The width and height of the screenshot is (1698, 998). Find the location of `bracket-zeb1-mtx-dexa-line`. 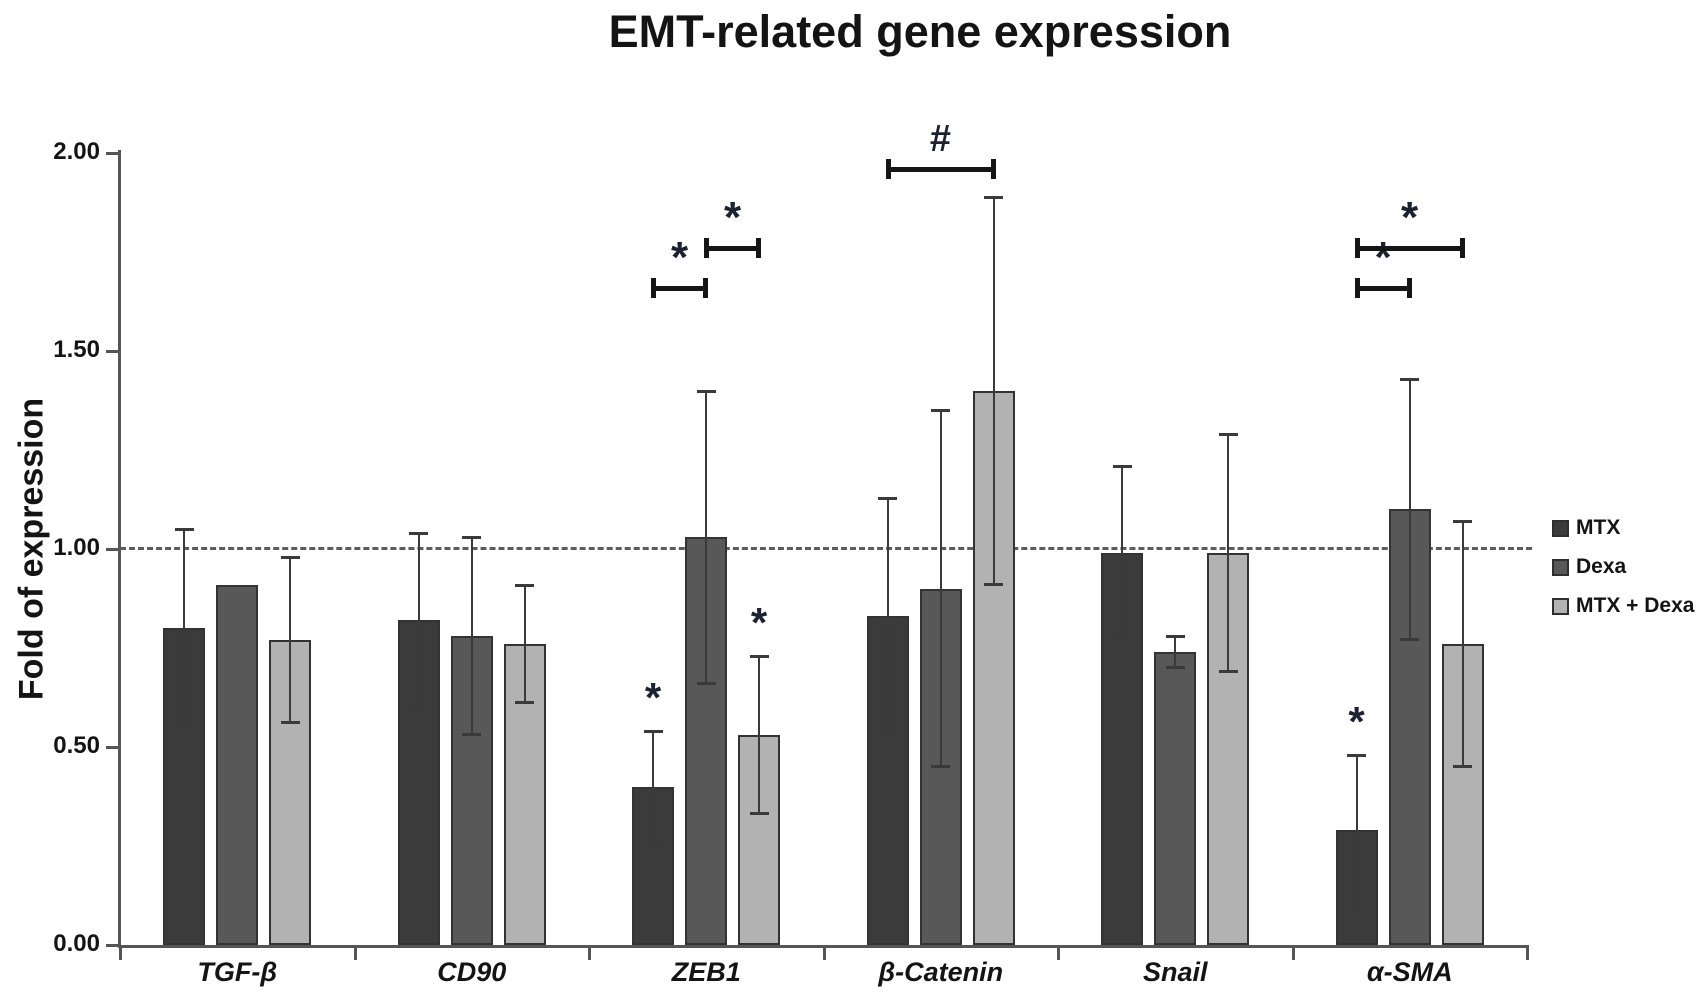

bracket-zeb1-mtx-dexa-line is located at coordinates (679, 288).